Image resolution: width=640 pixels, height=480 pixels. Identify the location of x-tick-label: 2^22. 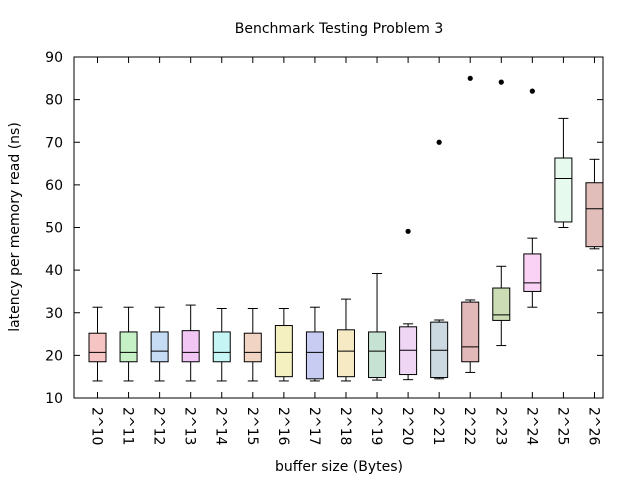
(469, 426).